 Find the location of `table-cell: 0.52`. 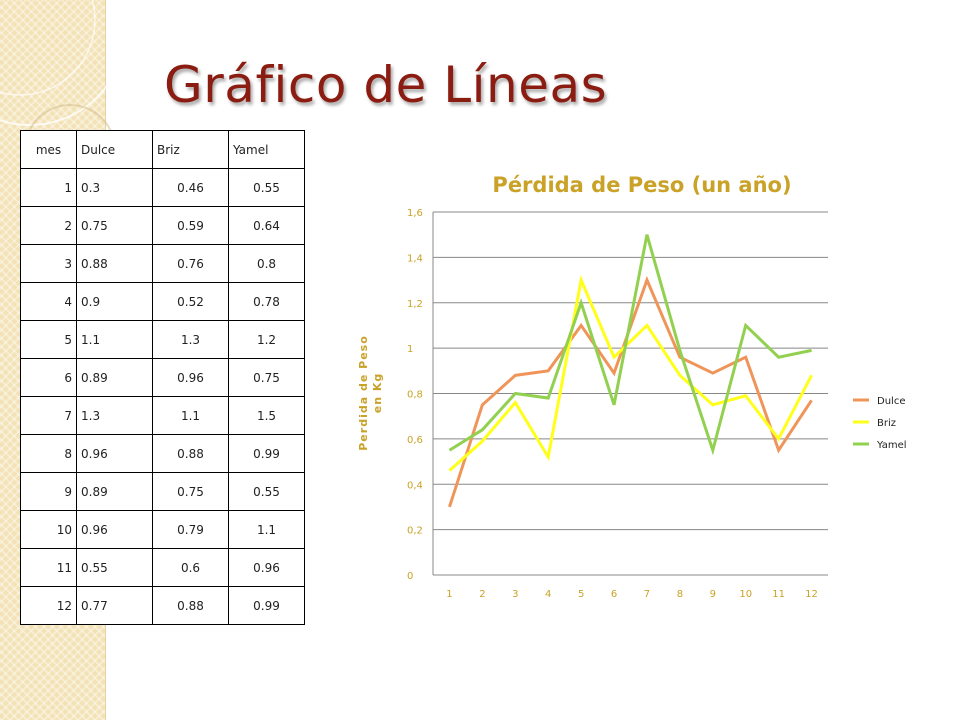

table-cell: 0.52 is located at coordinates (190, 301).